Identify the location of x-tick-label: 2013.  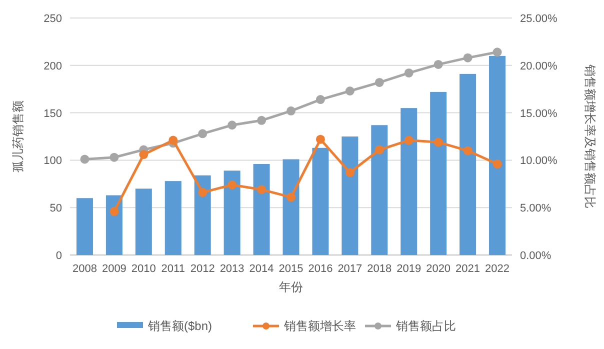
(232, 269).